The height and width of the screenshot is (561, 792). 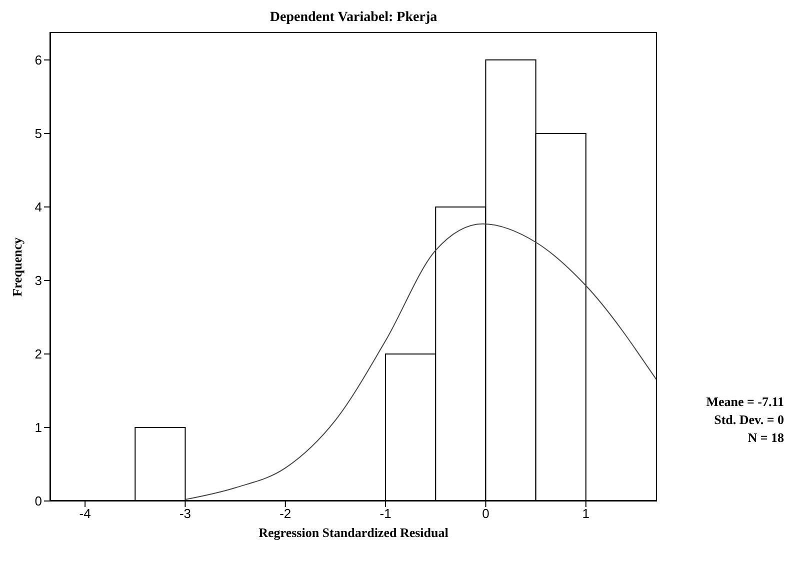 I want to click on y-tick-label: 6, so click(x=38, y=60).